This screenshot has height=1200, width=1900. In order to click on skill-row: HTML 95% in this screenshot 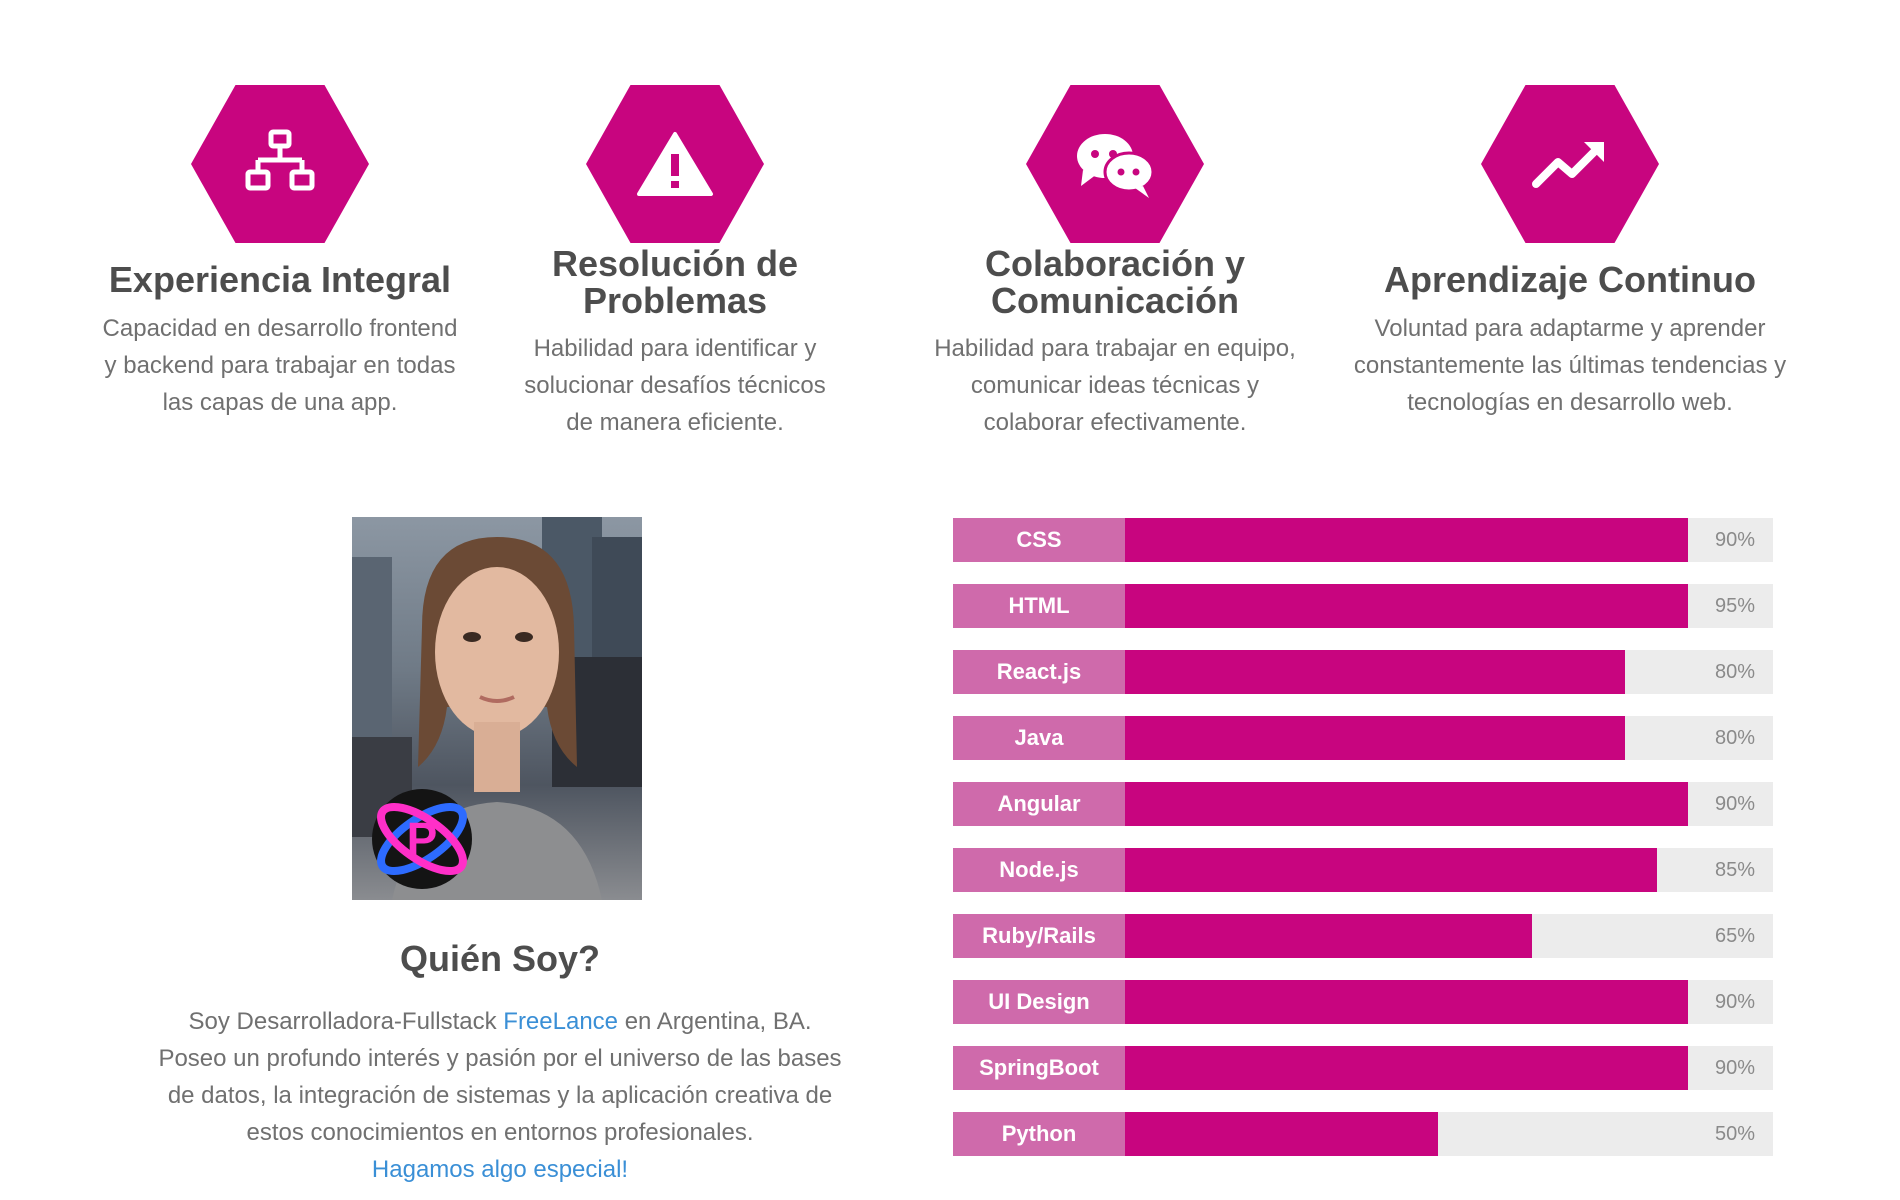, I will do `click(1363, 606)`.